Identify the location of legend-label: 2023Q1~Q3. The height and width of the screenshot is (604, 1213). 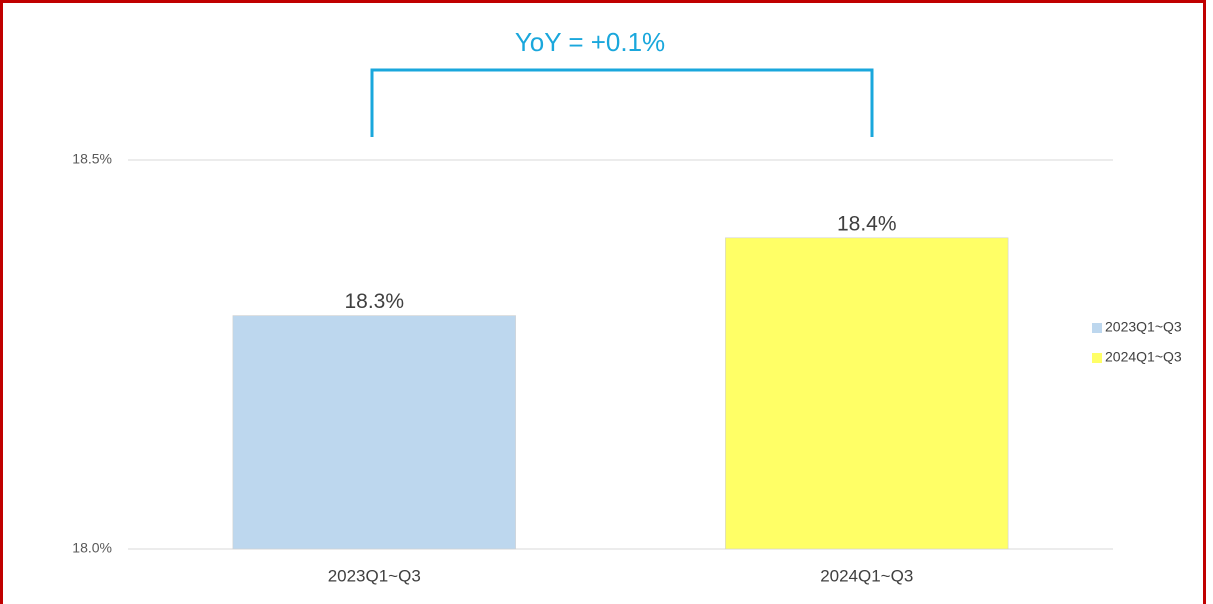
(1143, 327).